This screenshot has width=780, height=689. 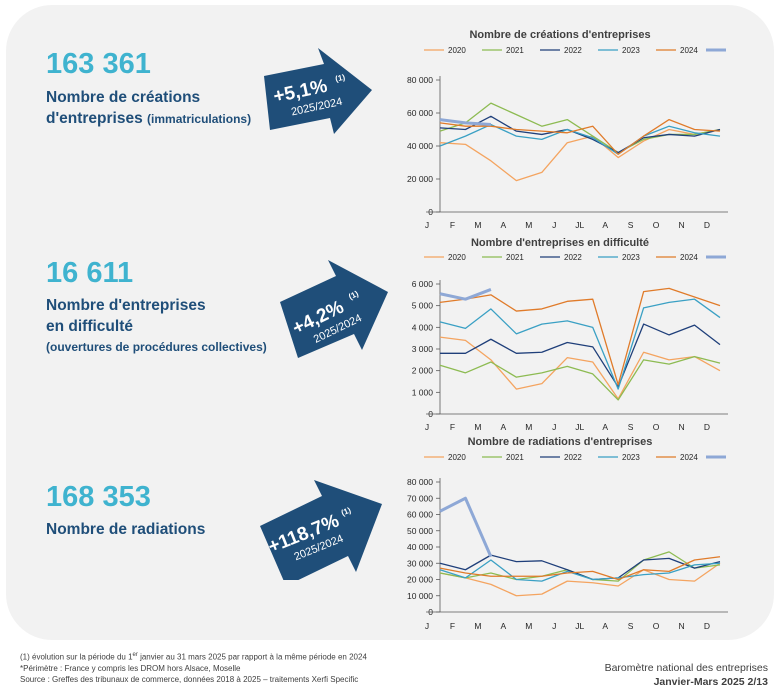 I want to click on xtick-label-radiations-4: M, so click(x=528, y=626).